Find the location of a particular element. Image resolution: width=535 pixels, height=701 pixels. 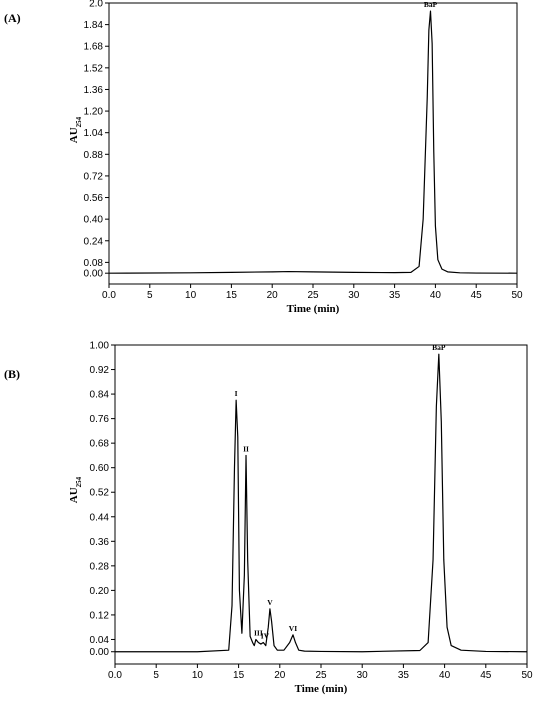

y-tick-label: 1.84 is located at coordinates (94, 25).